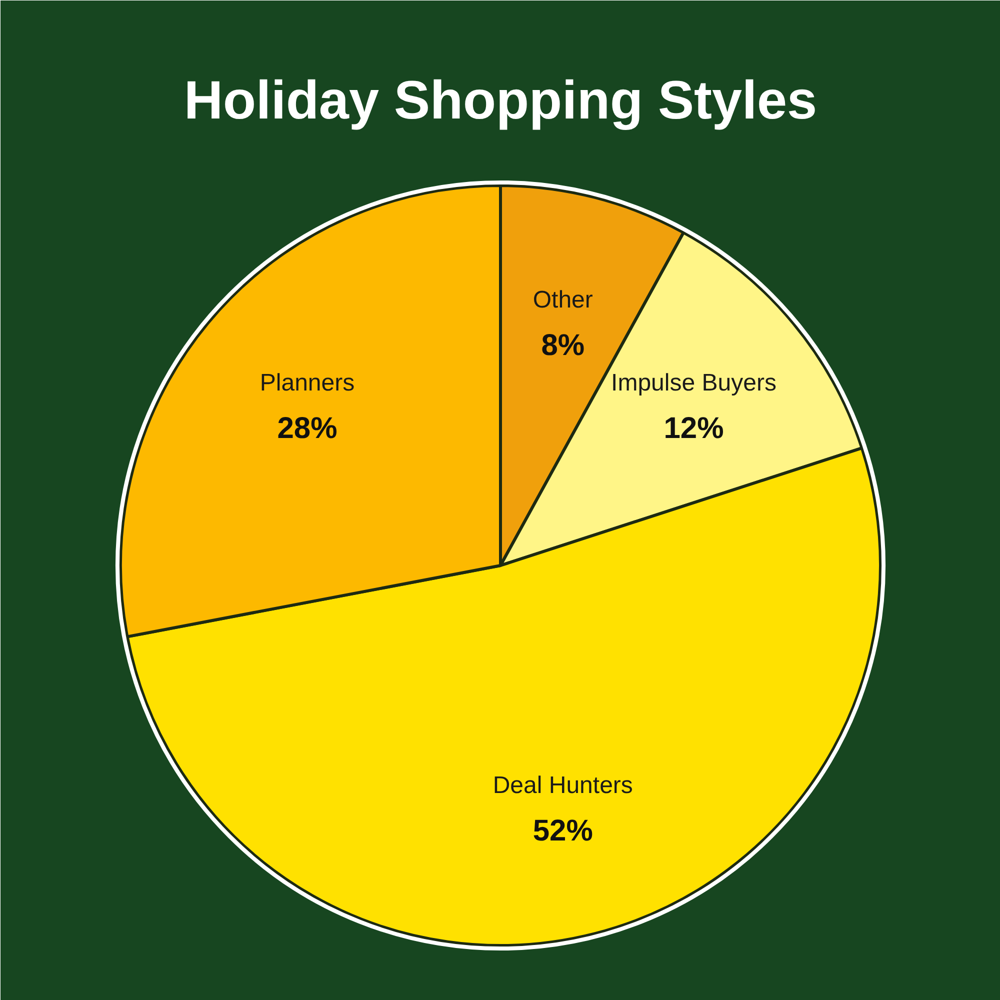 Image resolution: width=1000 pixels, height=1000 pixels. I want to click on data-label: 12%, so click(694, 428).